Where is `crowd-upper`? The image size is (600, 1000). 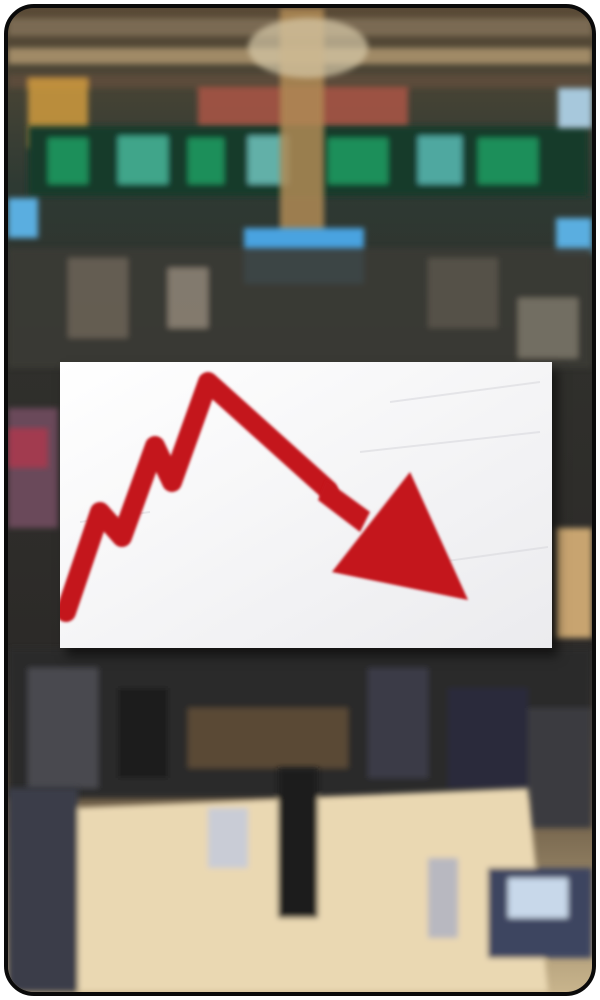 crowd-upper is located at coordinates (300, 308).